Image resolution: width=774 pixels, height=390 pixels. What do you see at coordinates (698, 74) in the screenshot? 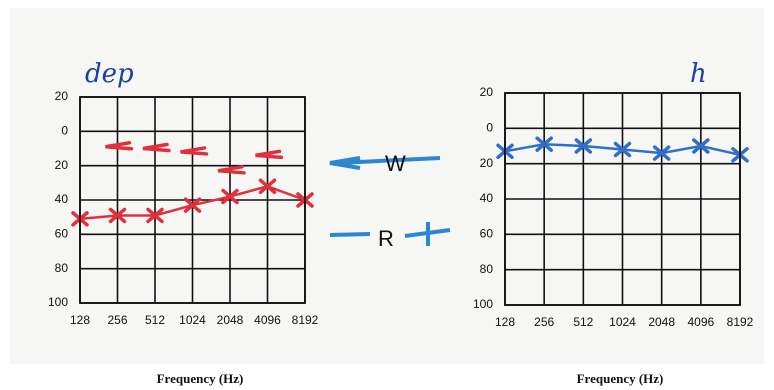
I see `chart-annotation: h` at bounding box center [698, 74].